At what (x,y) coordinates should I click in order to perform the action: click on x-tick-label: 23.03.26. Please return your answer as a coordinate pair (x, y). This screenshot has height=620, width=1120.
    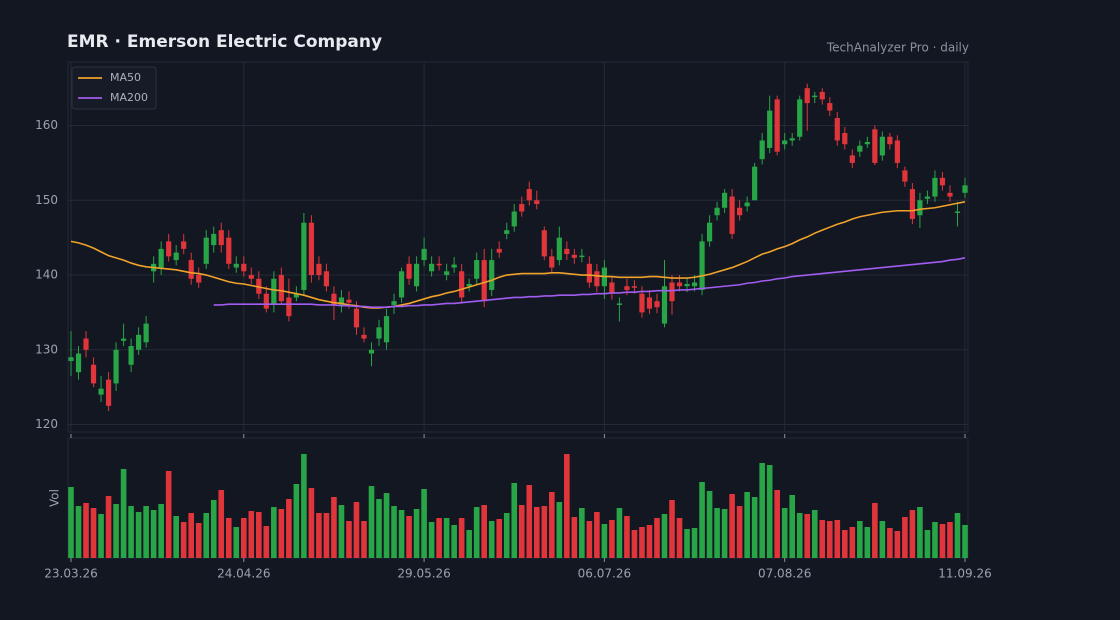
    Looking at the image, I should click on (70, 574).